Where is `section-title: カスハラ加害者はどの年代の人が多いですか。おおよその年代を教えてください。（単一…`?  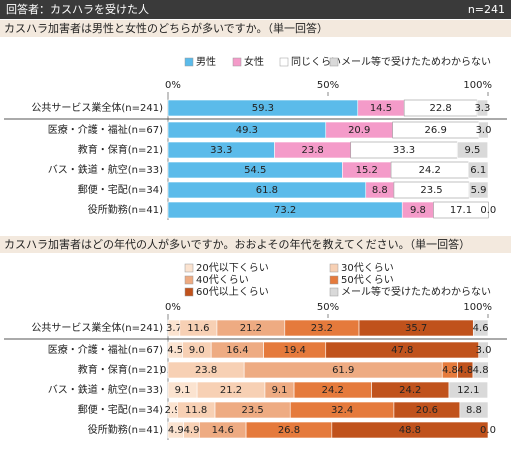
section-title: カスハラ加害者はどの年代の人が多いですか。おおよその年代を教えてください。（単一… is located at coordinates (237, 244).